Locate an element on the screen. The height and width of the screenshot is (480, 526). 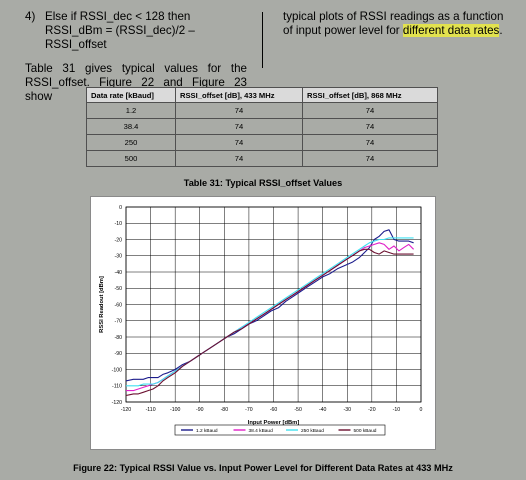
highlighted-text: different data rates is located at coordinates (451, 30).